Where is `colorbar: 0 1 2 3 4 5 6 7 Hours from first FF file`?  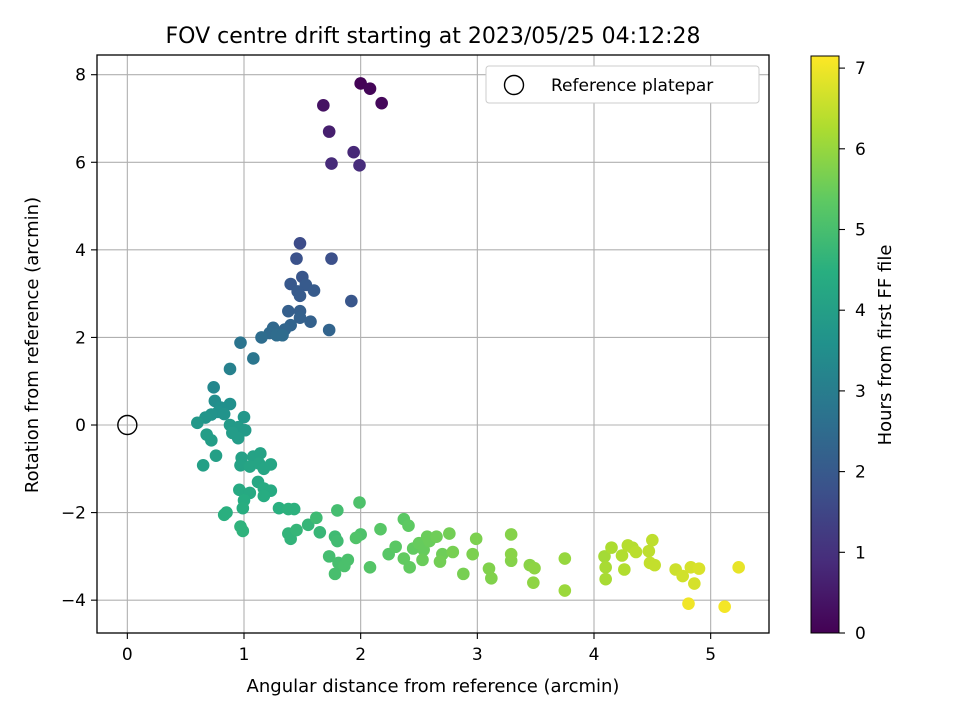 colorbar: 0 1 2 3 4 5 6 7 Hours from first FF file is located at coordinates (853, 349).